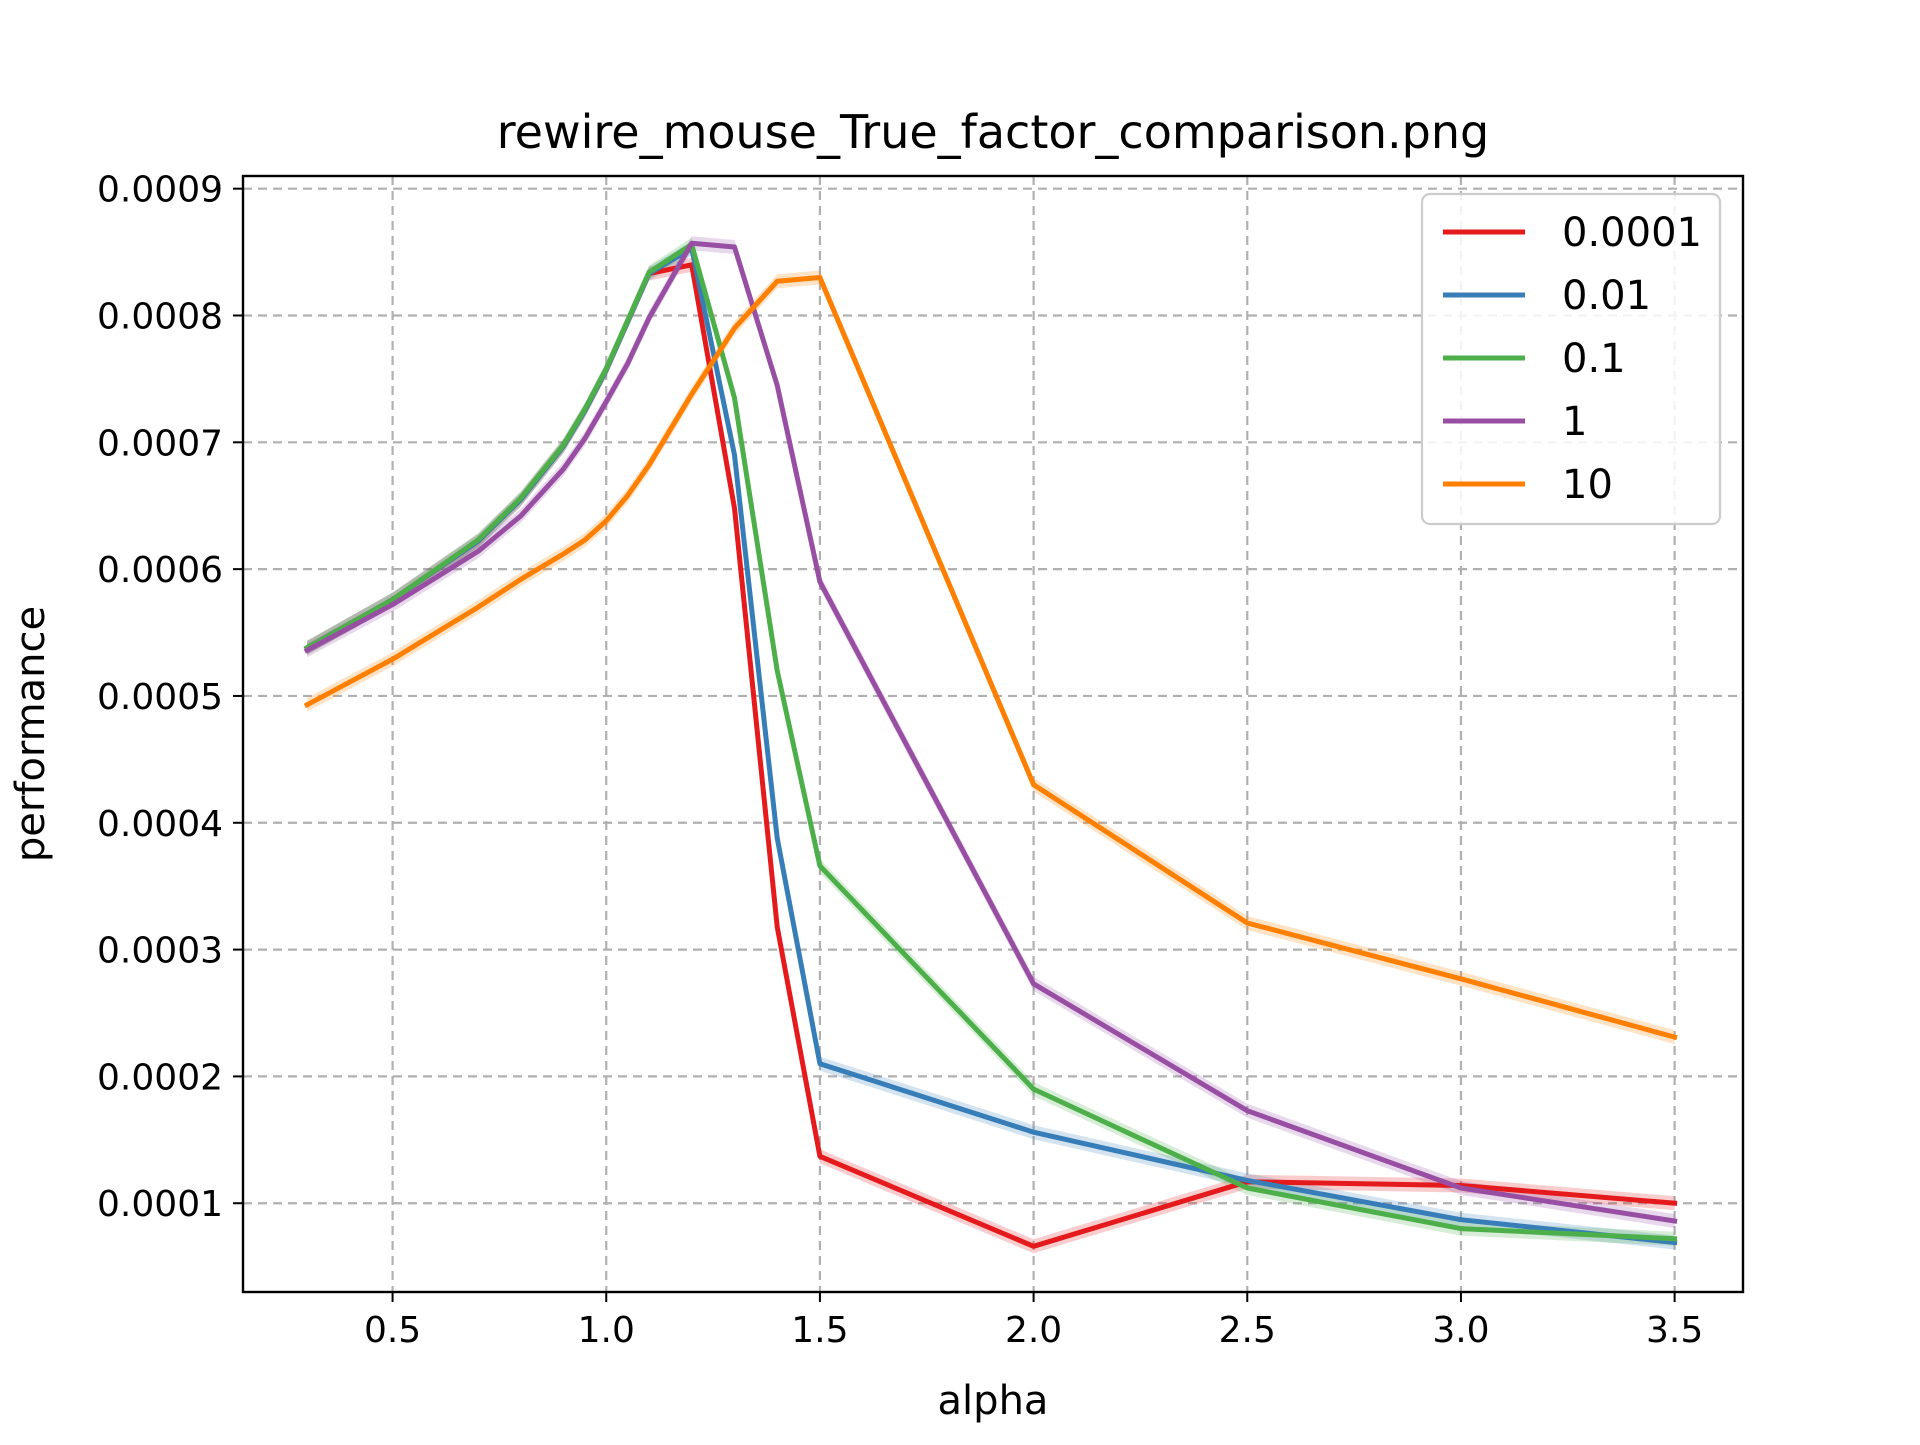  I want to click on legend-label-1: 0.01, so click(1606, 296).